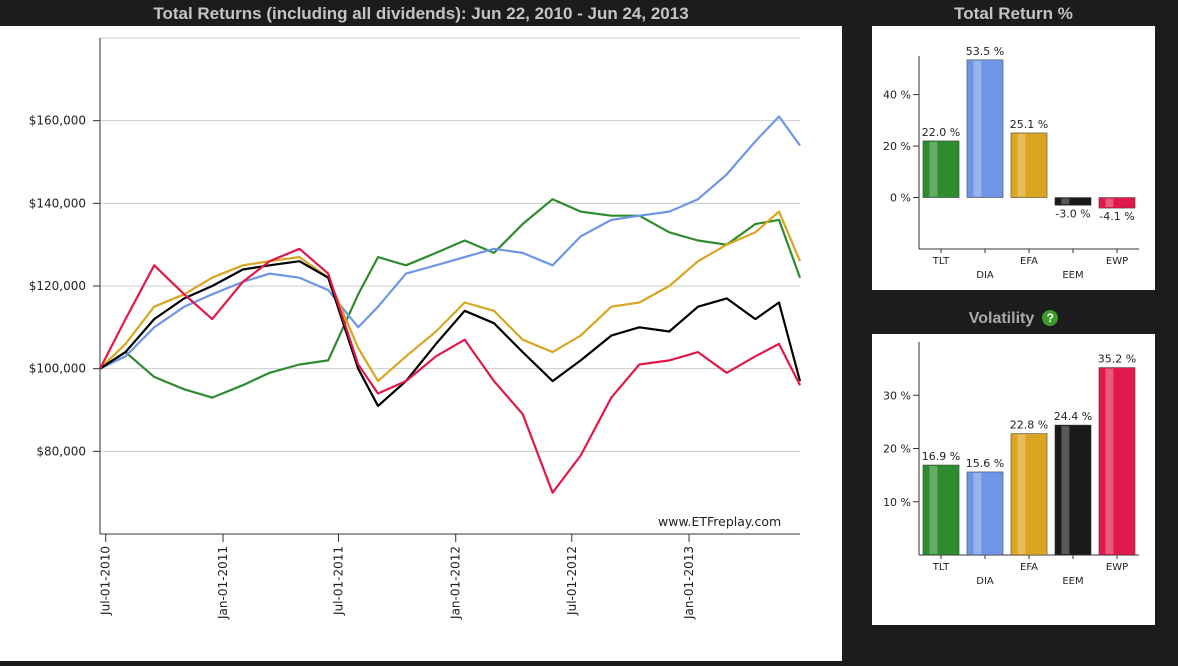 This screenshot has width=1178, height=666. What do you see at coordinates (1072, 213) in the screenshot?
I see `bar-value-label: -3.0 %` at bounding box center [1072, 213].